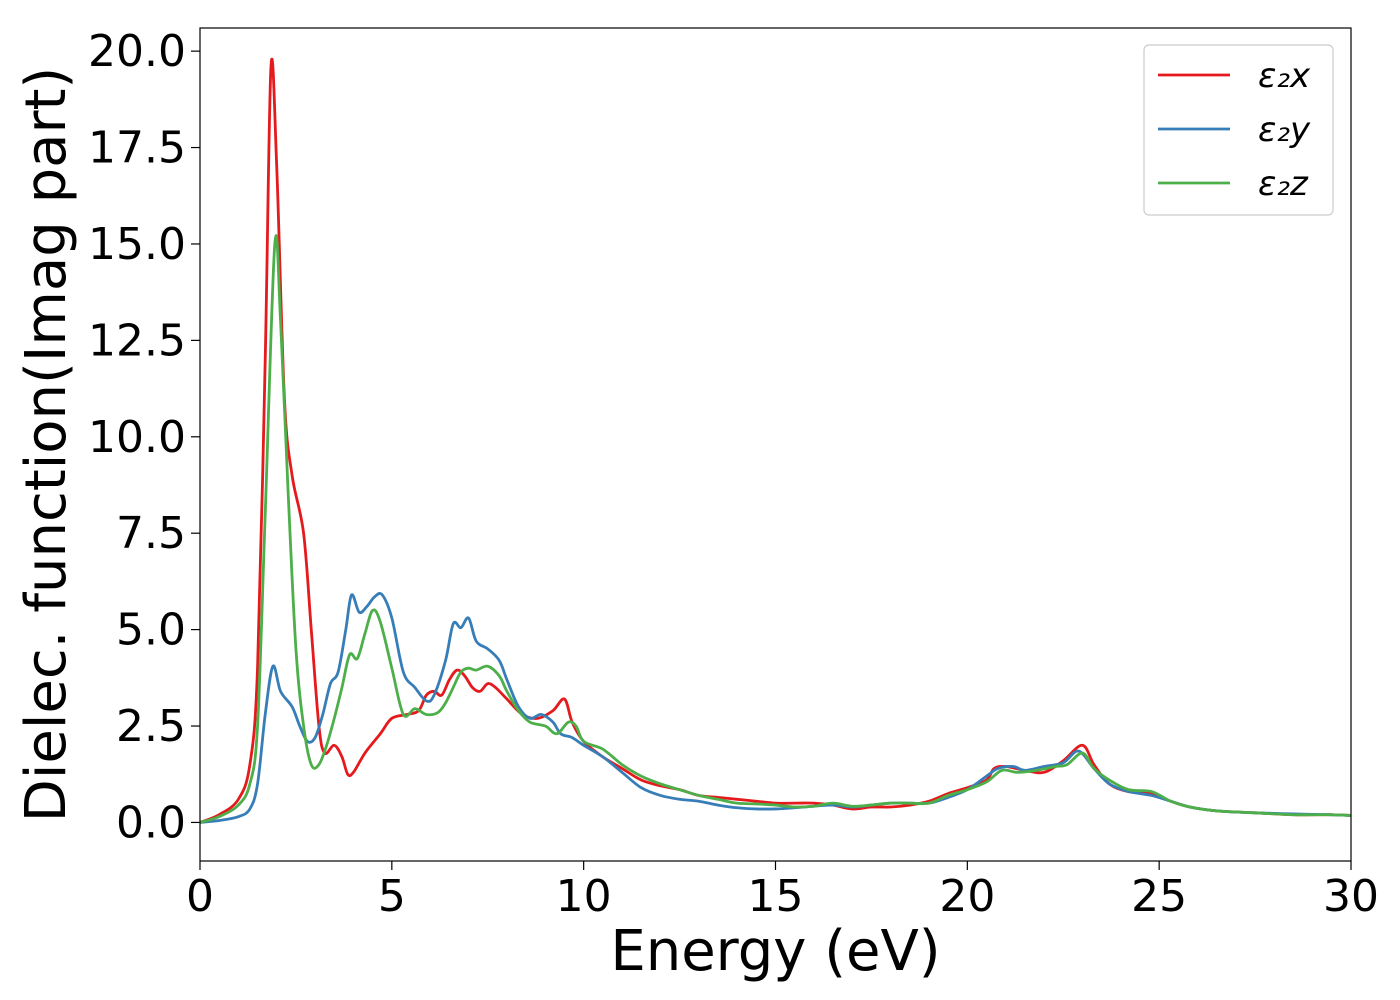 The height and width of the screenshot is (1000, 1400). Describe the element at coordinates (1283, 184) in the screenshot. I see `legend-label: ε₂z` at that location.